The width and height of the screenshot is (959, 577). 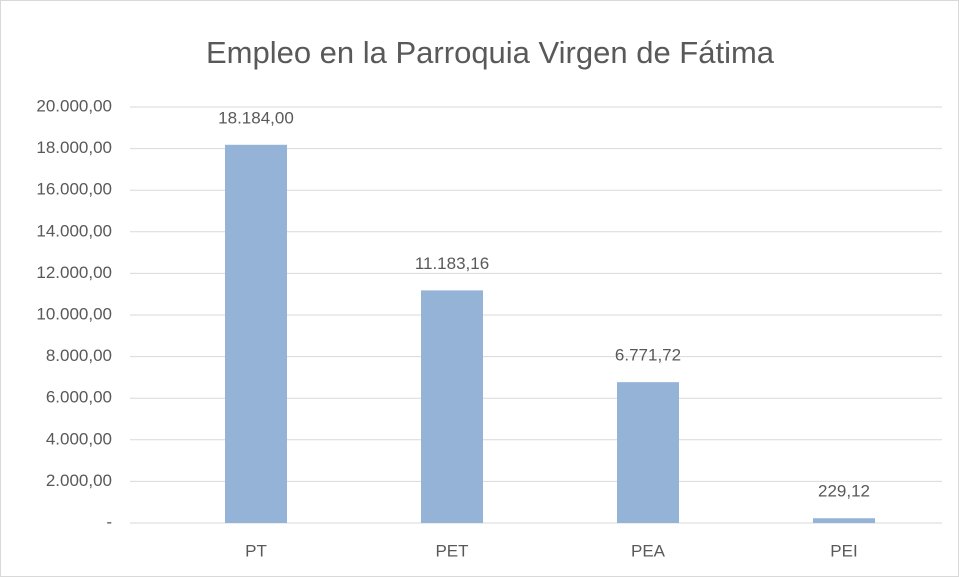 I want to click on y-tick-label: 8.000,00, so click(x=79, y=355).